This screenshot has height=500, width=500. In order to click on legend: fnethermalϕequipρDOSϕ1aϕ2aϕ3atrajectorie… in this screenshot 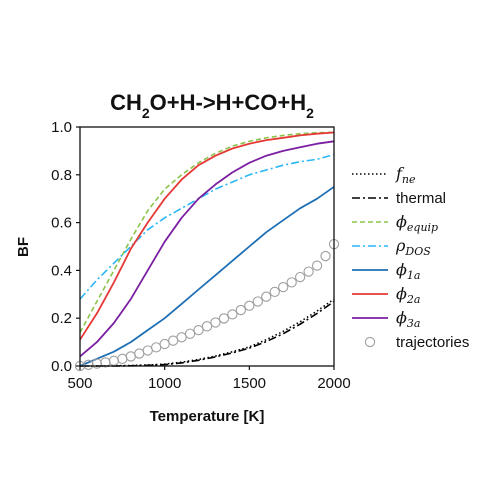, I will do `click(410, 257)`.